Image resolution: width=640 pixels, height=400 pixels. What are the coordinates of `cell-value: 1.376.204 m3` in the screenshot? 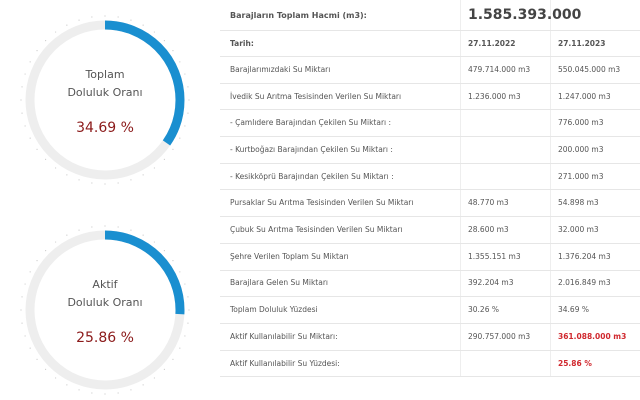 It's located at (584, 256).